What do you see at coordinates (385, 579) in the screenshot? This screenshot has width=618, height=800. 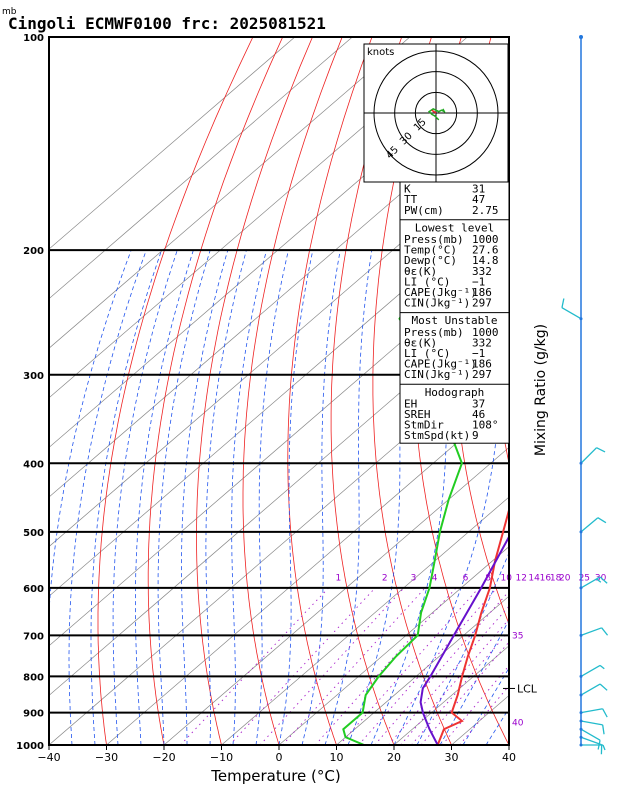 I see `mixing-ratio-label: 2` at bounding box center [385, 579].